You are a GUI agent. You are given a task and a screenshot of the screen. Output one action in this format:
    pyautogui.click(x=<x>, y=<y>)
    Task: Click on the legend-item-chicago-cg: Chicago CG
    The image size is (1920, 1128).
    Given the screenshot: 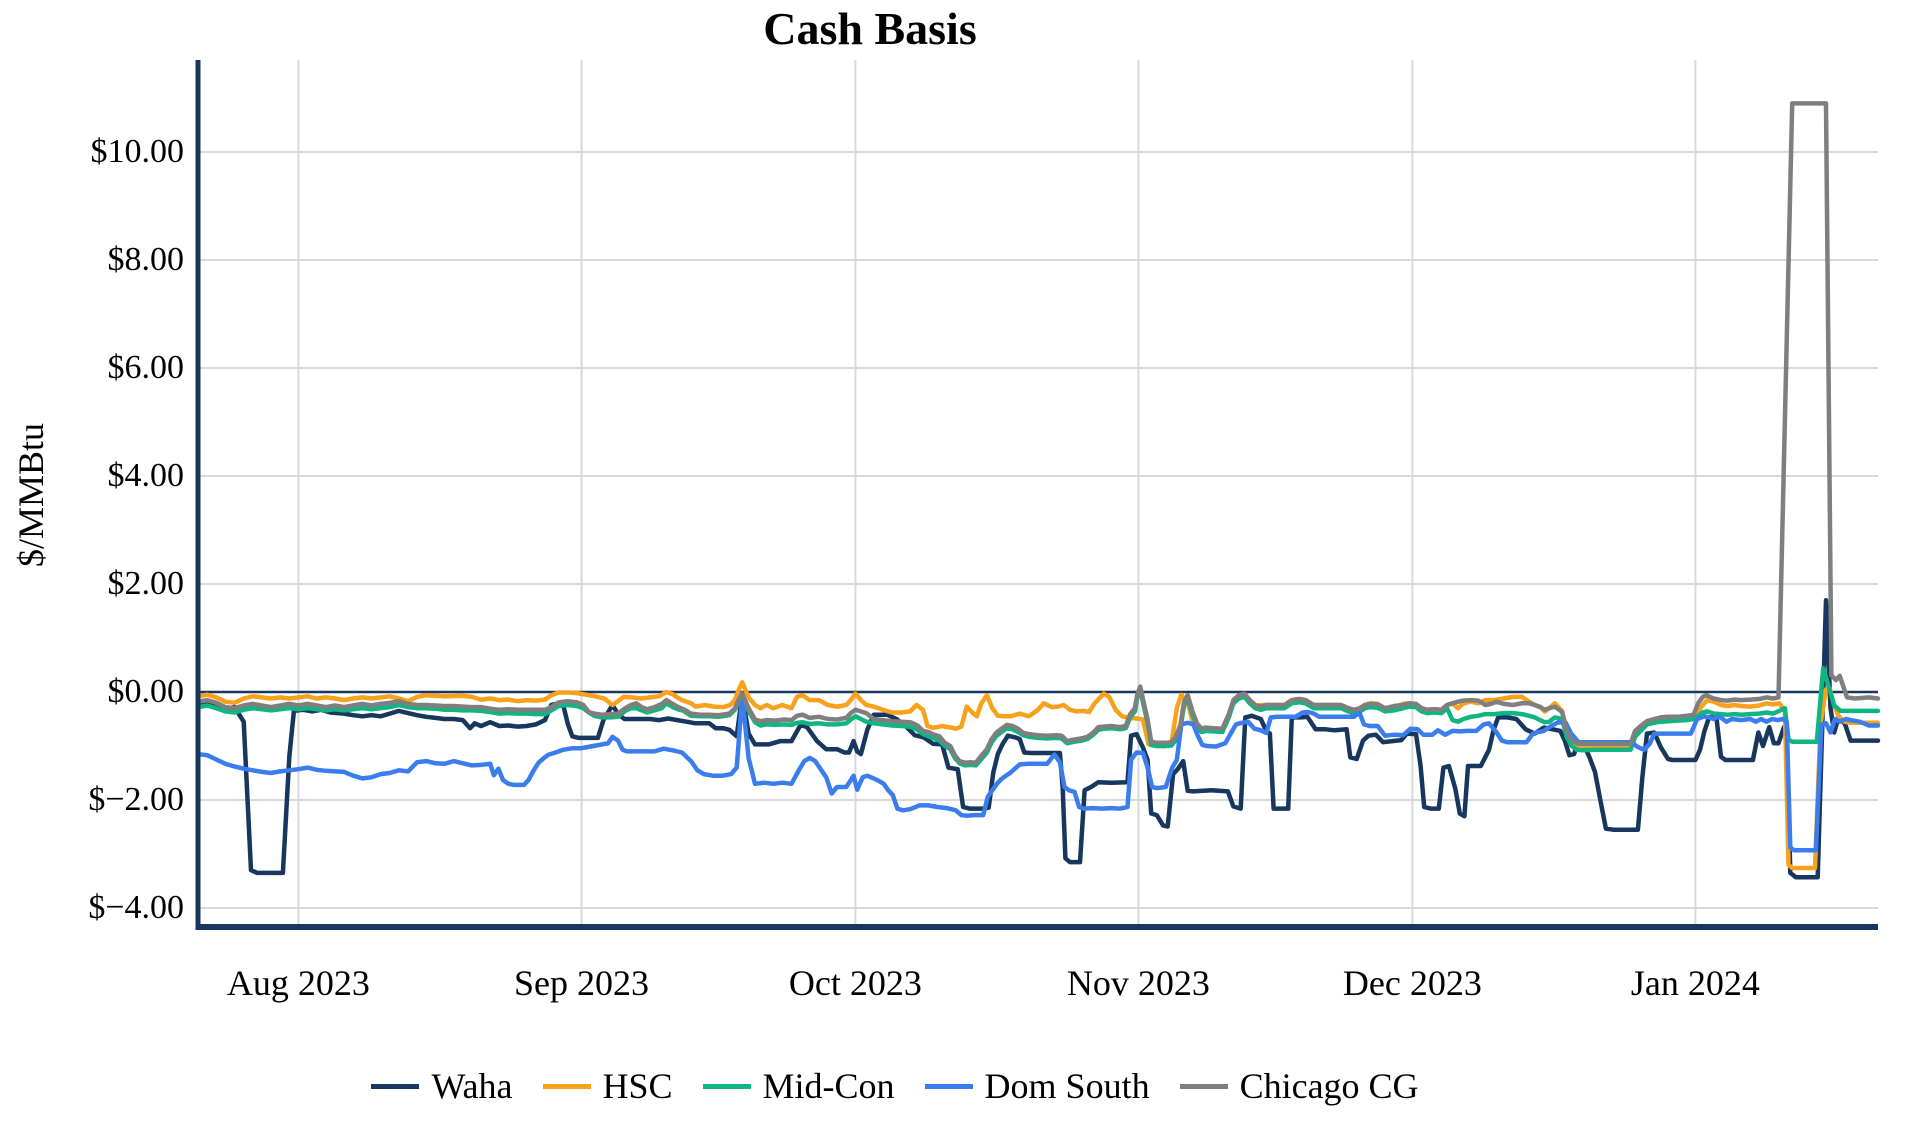 What is the action you would take?
    pyautogui.click(x=1299, y=1086)
    